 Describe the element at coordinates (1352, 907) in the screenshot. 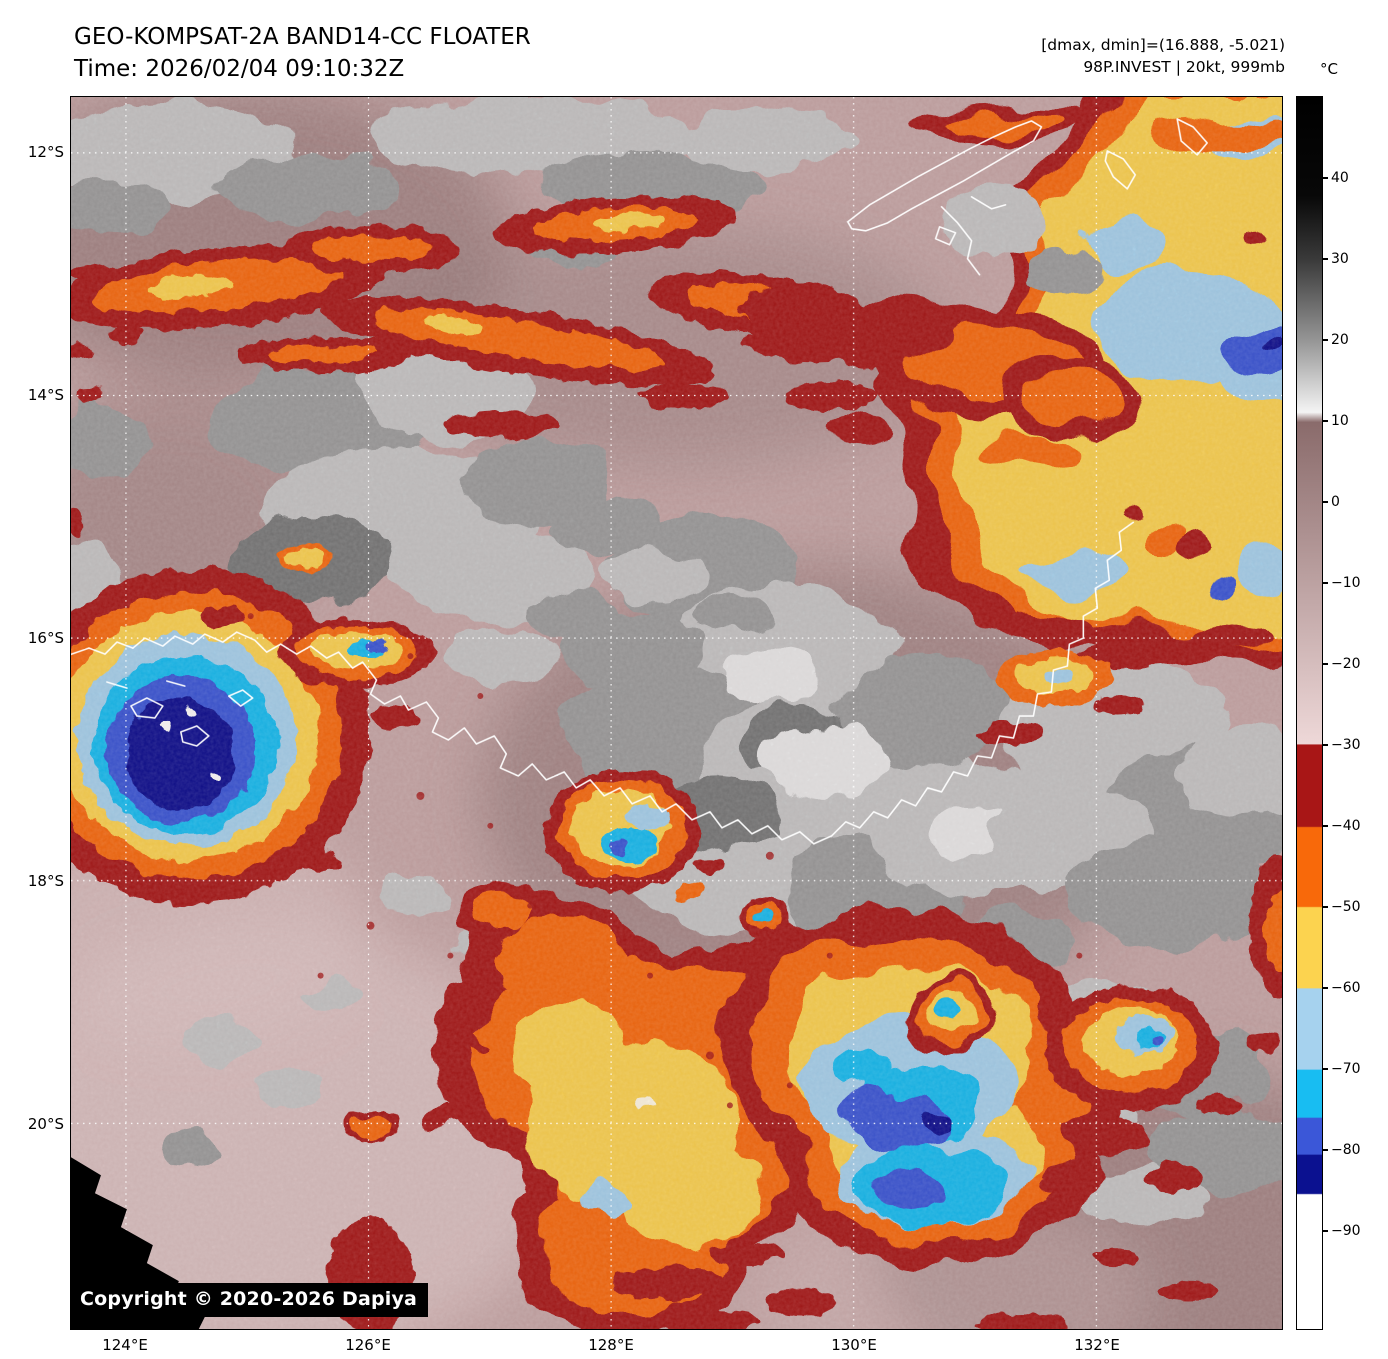

I see `colorbar-tick-label: −50` at that location.